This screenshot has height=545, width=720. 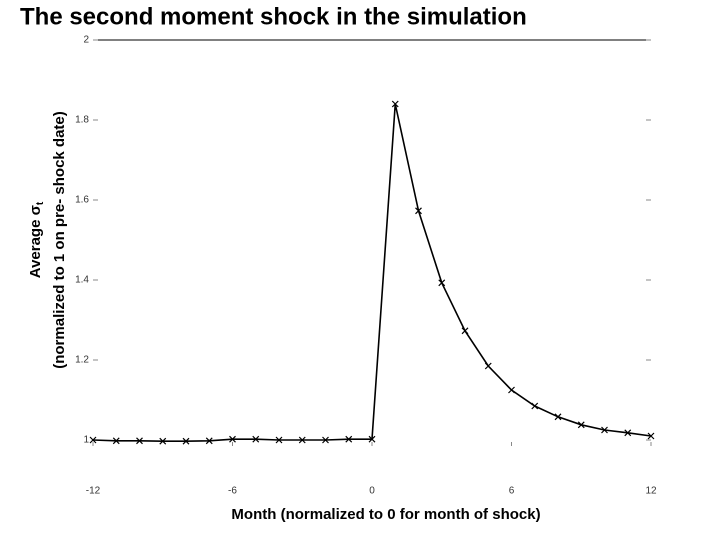 What do you see at coordinates (59, 240) in the screenshot?
I see `y-label-line2: (normalized to 1 on pre- shock date)` at bounding box center [59, 240].